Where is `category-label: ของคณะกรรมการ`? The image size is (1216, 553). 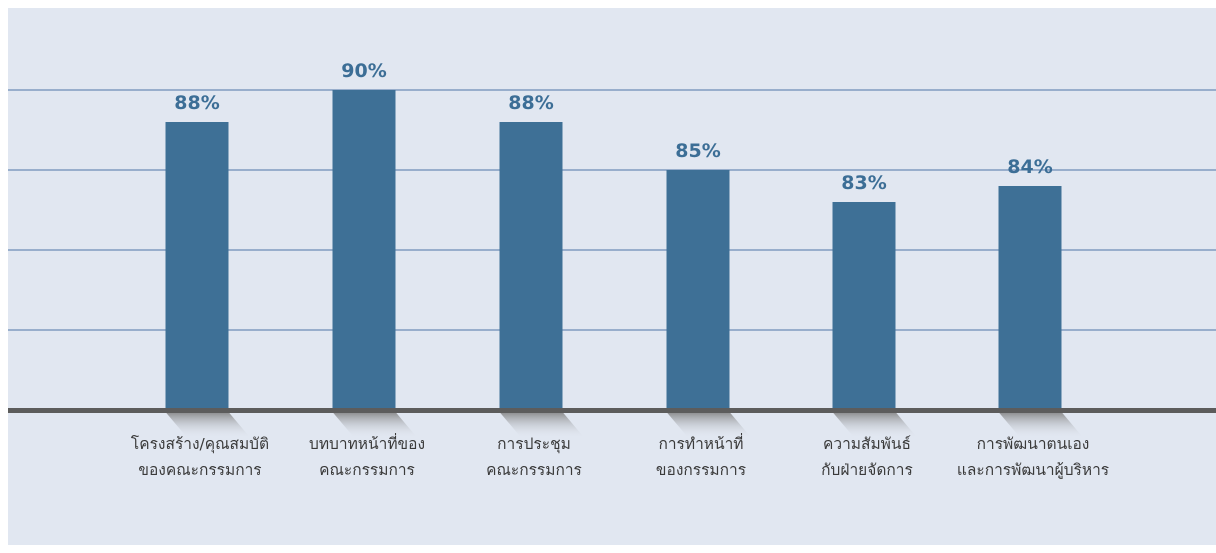
category-label: ของคณะกรรมการ is located at coordinates (199, 470).